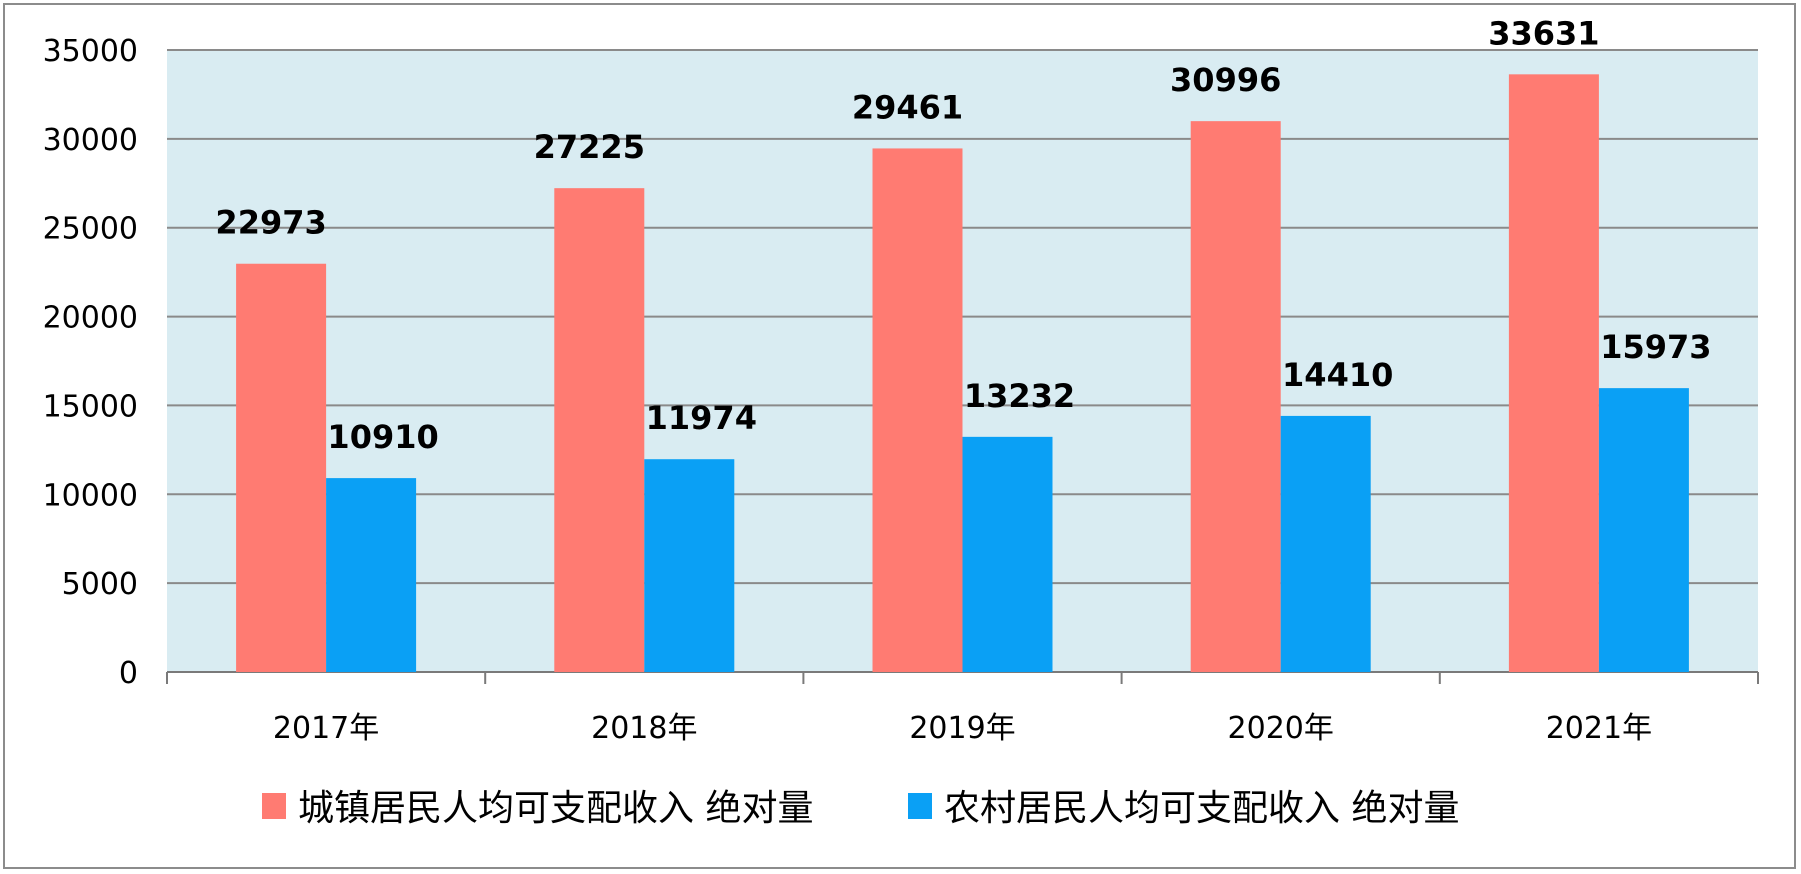  What do you see at coordinates (100, 584) in the screenshot?
I see `y-tick-label: 5000` at bounding box center [100, 584].